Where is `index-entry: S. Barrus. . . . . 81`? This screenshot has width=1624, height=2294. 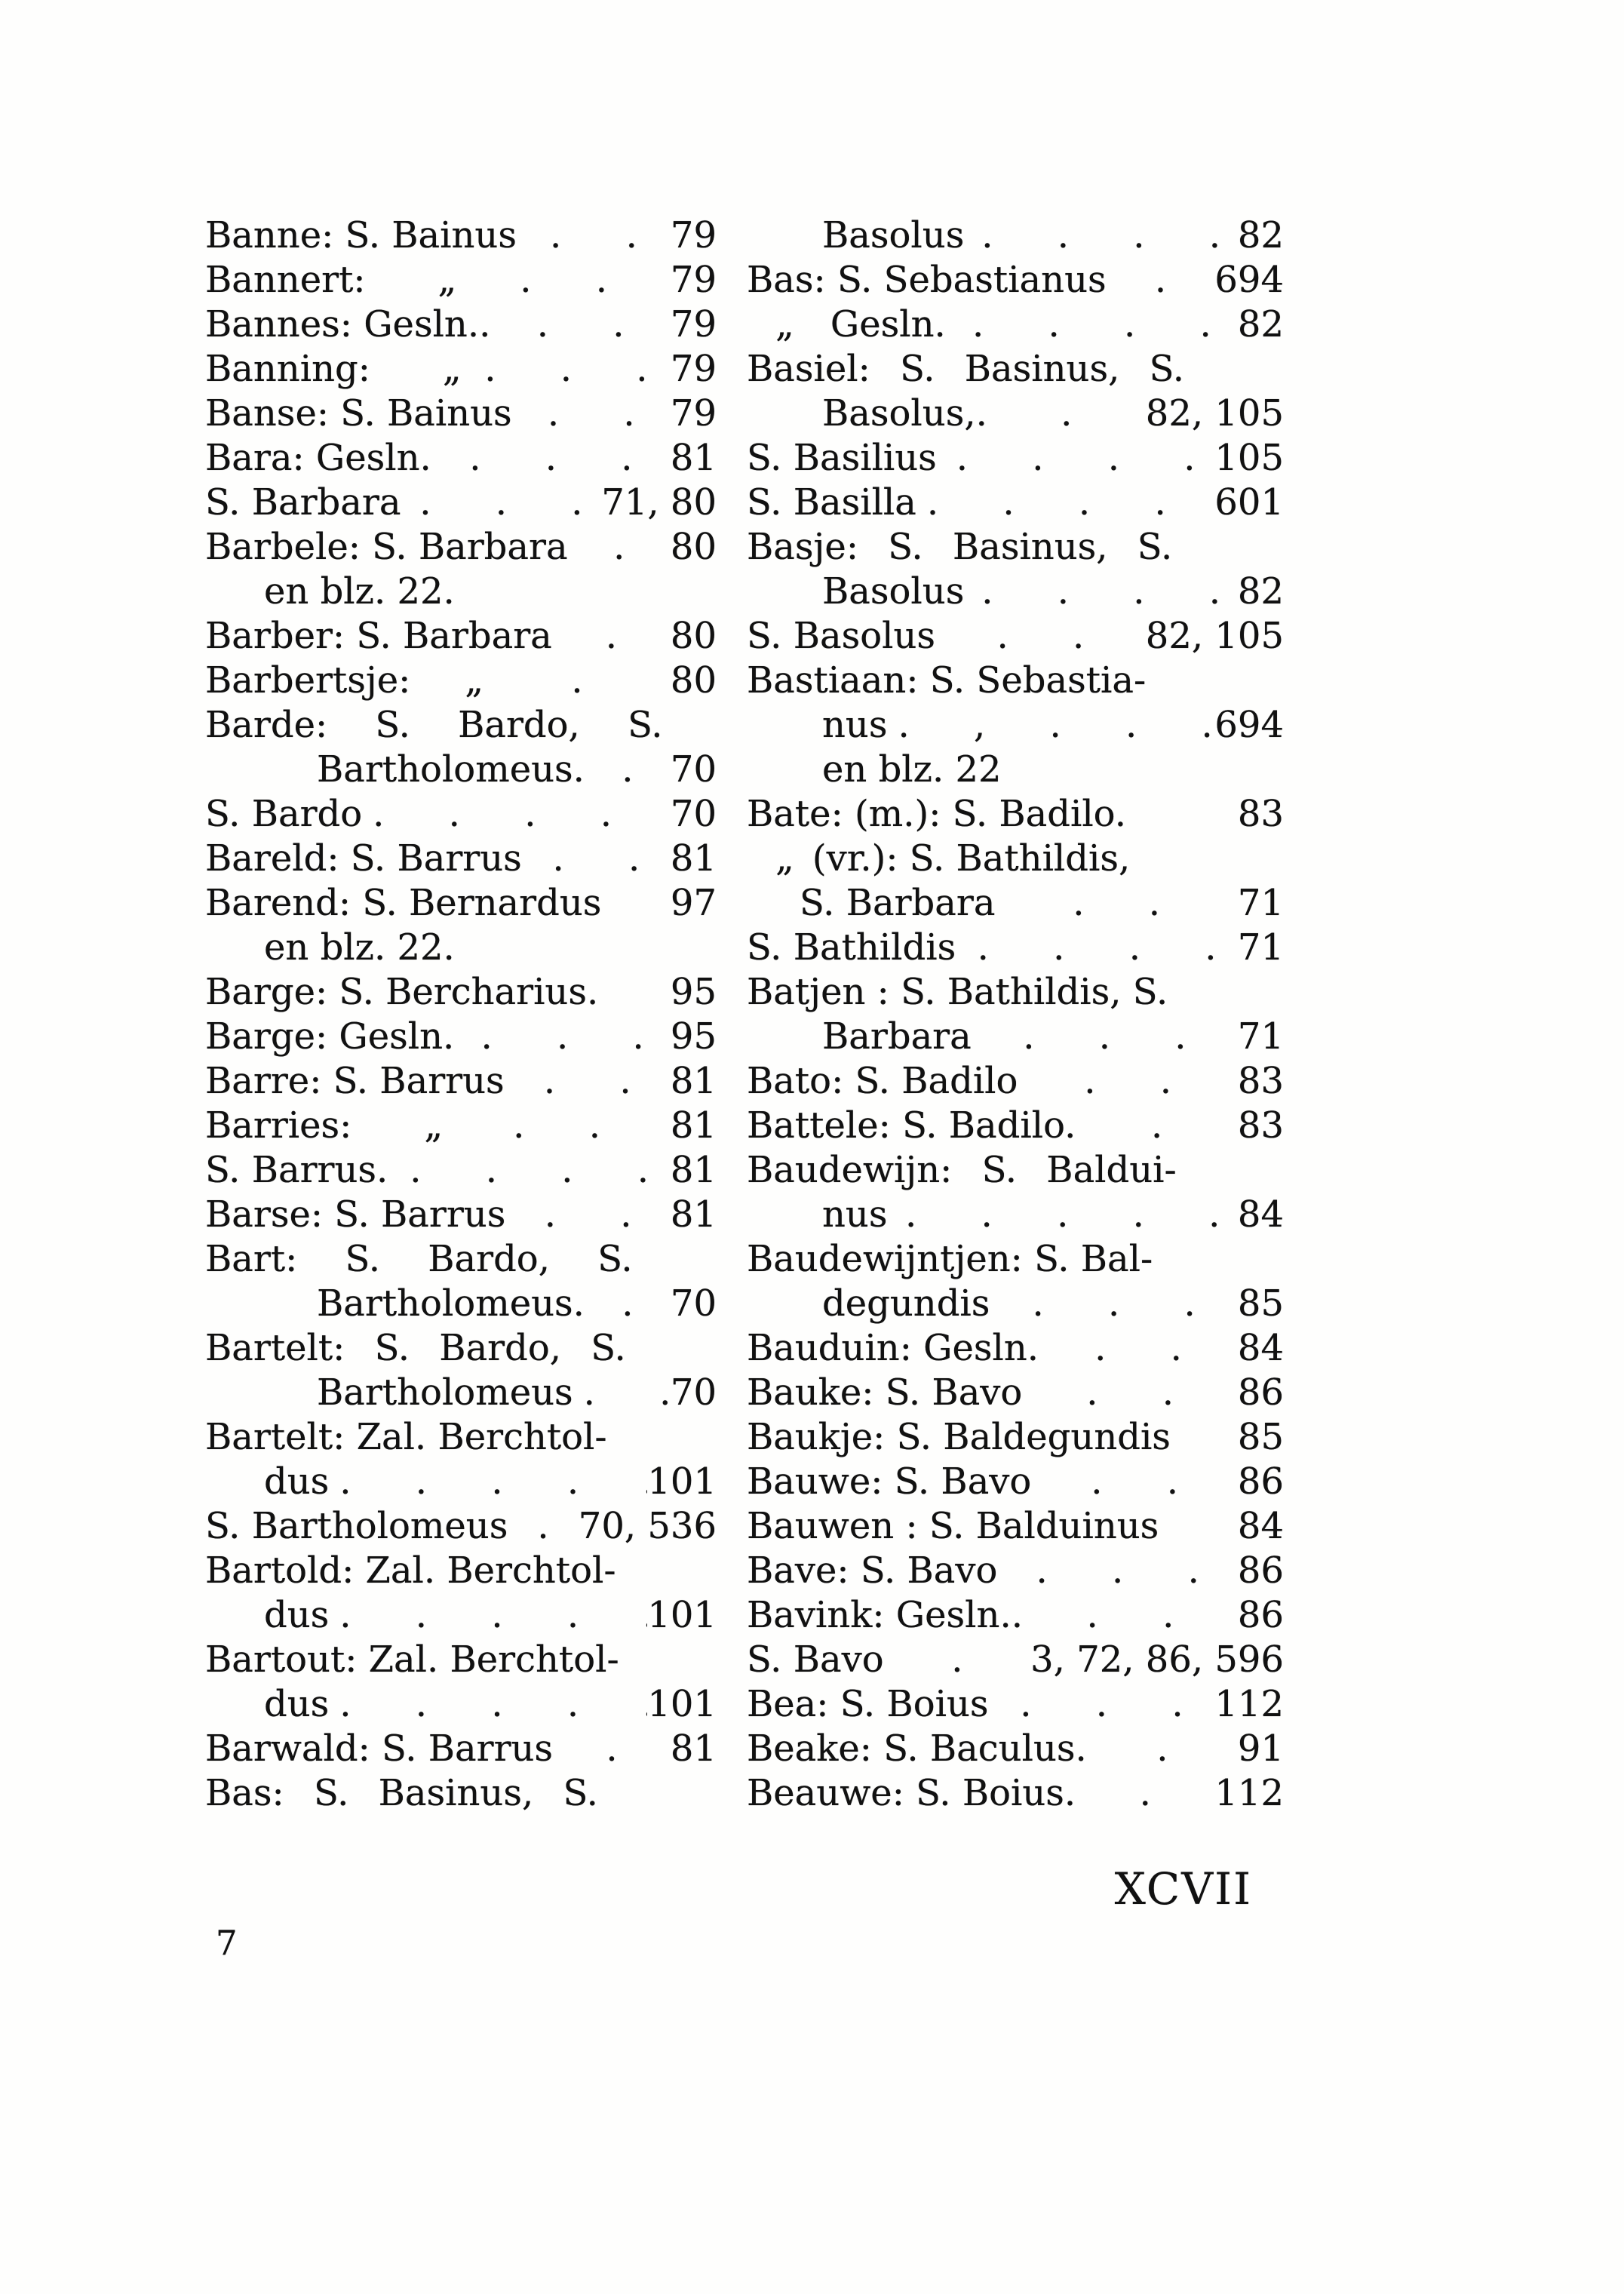 index-entry: S. Barrus. . . . . 81 is located at coordinates (461, 1170).